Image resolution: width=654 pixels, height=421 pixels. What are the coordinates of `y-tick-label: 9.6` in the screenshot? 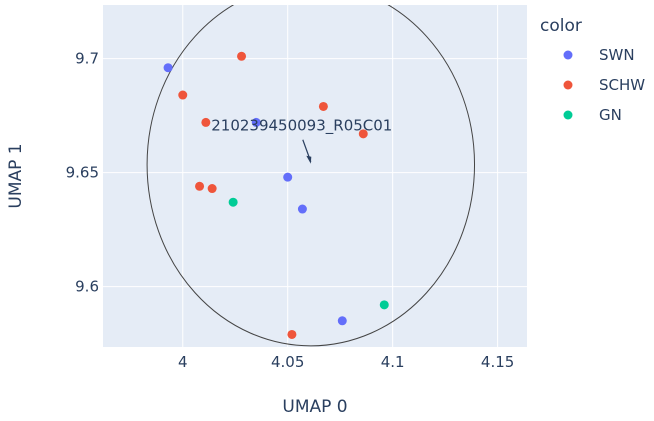 It's located at (87, 287).